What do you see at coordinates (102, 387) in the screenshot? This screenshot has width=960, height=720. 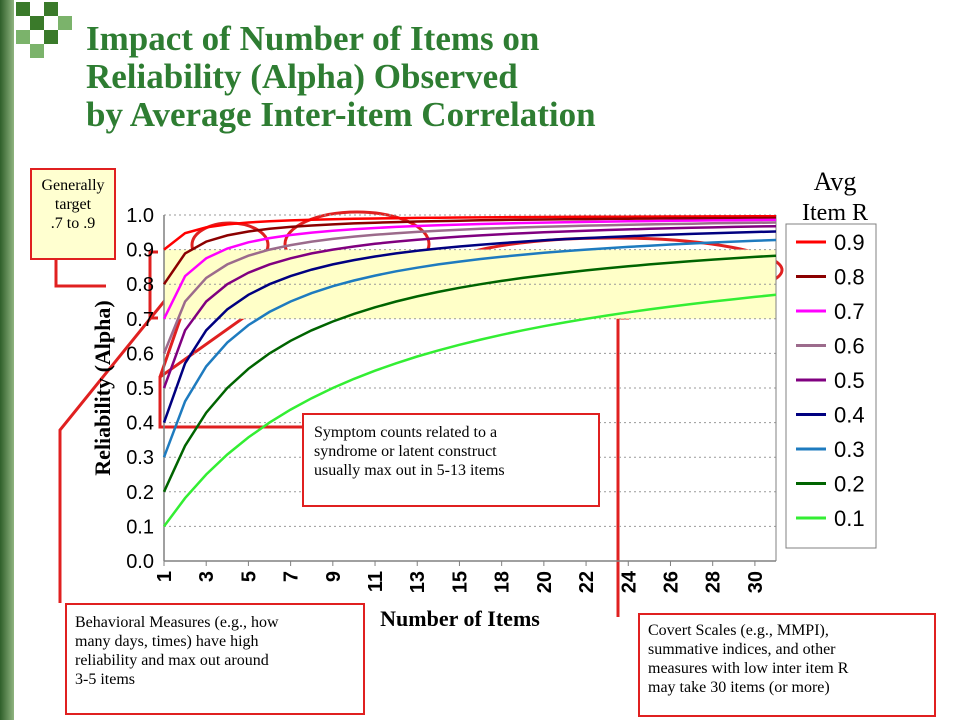 I see `y-axis-title: Reliability (Alpha)` at bounding box center [102, 387].